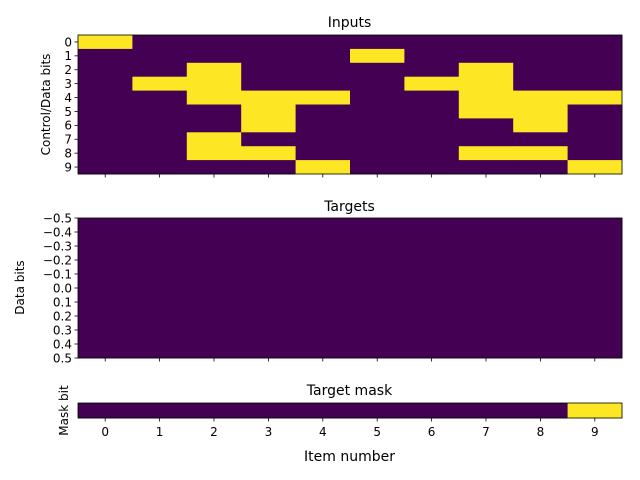  I want to click on x-tick-label: 1, so click(160, 432).